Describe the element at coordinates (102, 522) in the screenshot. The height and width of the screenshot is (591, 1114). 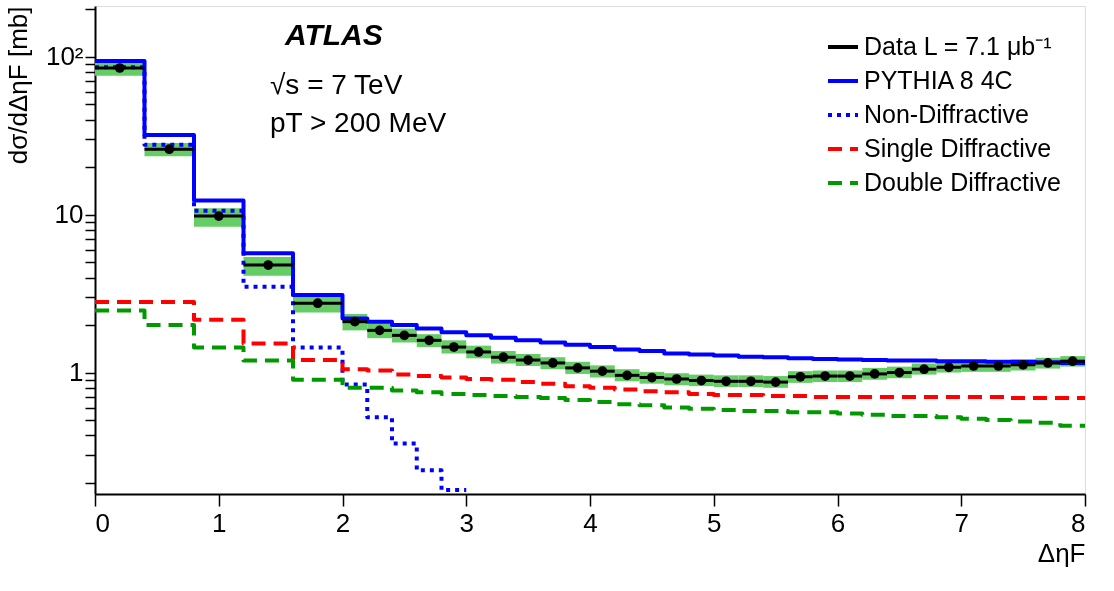
I see `x-tick-label: 0` at that location.